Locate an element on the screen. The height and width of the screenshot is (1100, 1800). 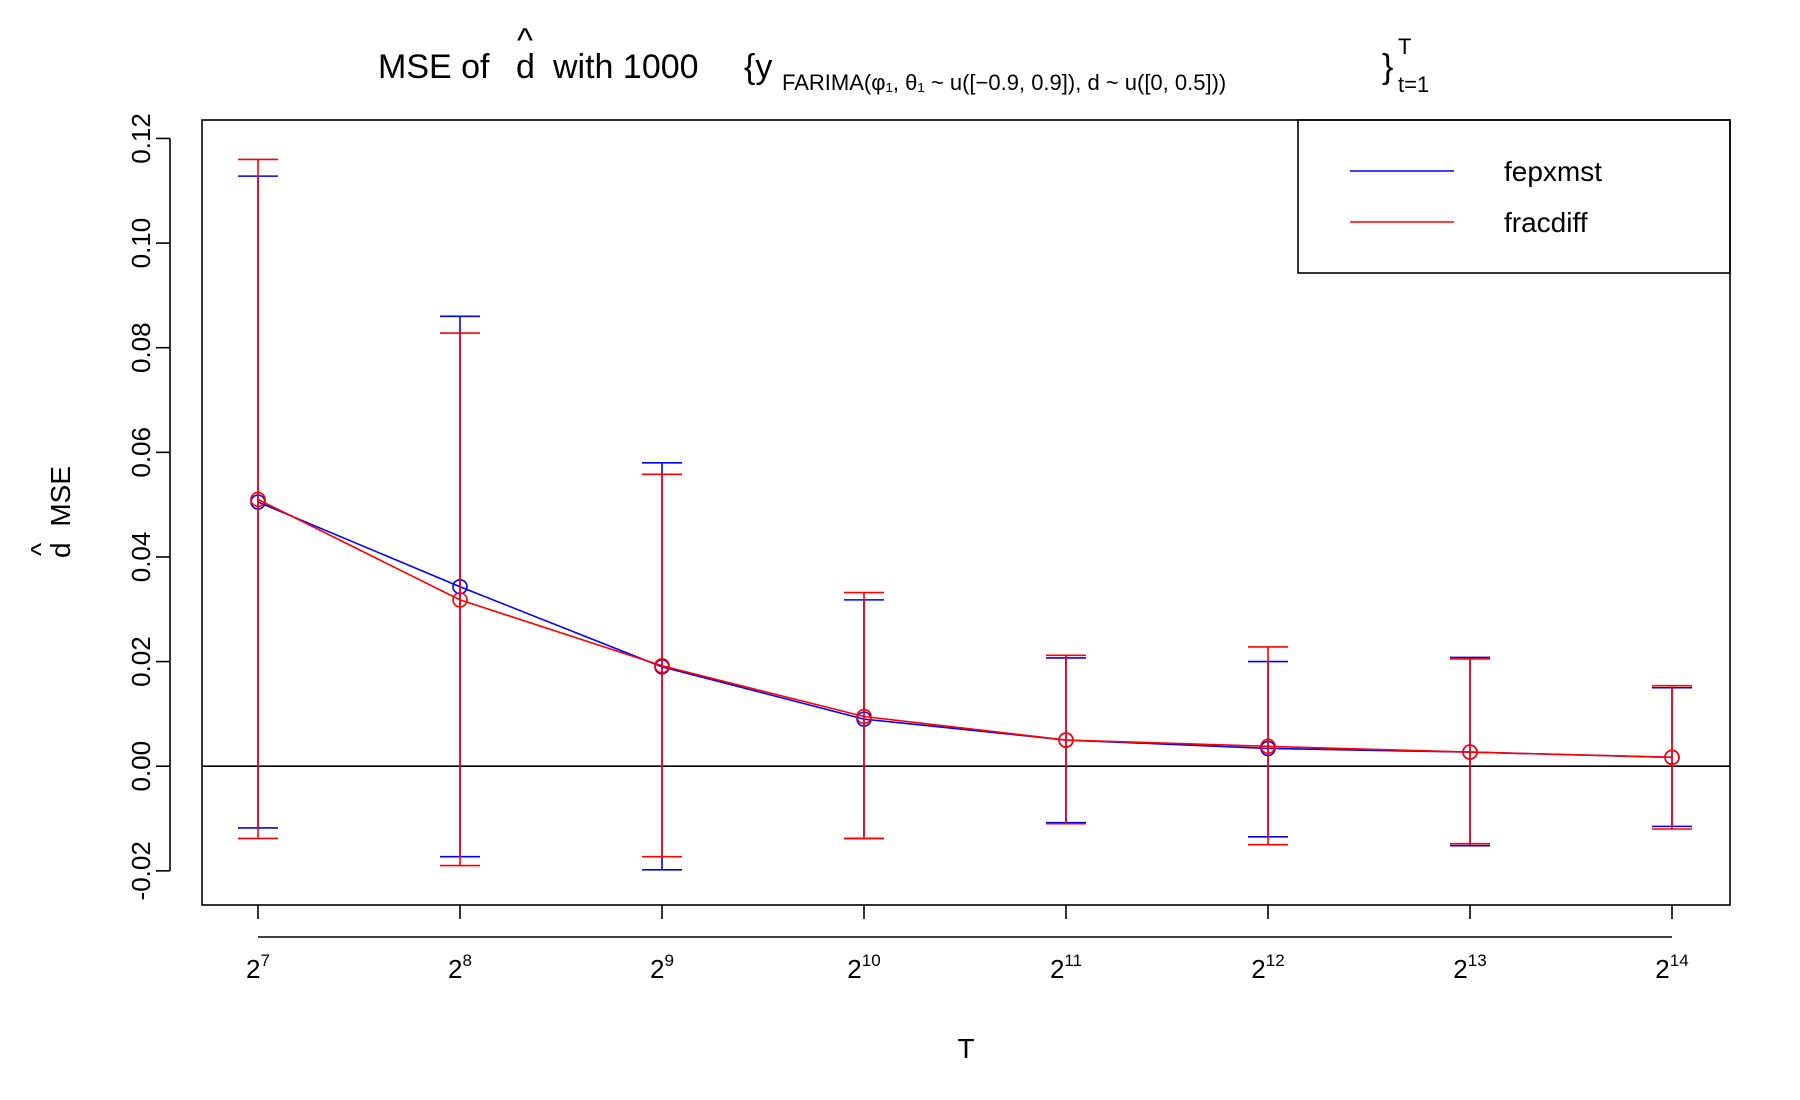
x-tick-exponent: 11 is located at coordinates (1073, 960).